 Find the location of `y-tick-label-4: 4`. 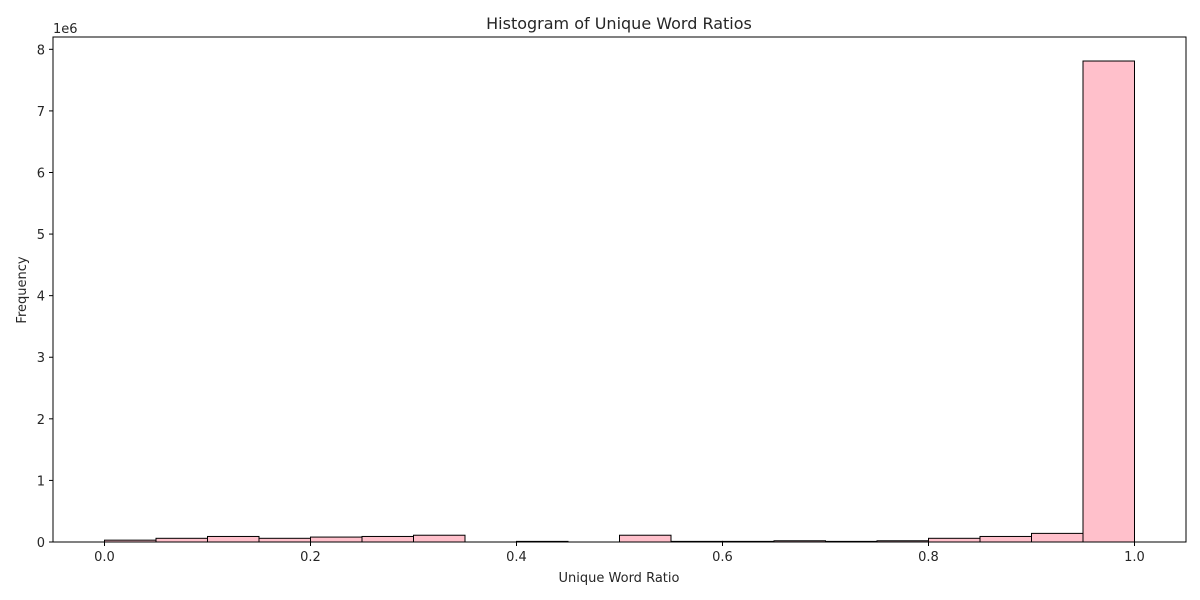

y-tick-label-4: 4 is located at coordinates (41, 297).